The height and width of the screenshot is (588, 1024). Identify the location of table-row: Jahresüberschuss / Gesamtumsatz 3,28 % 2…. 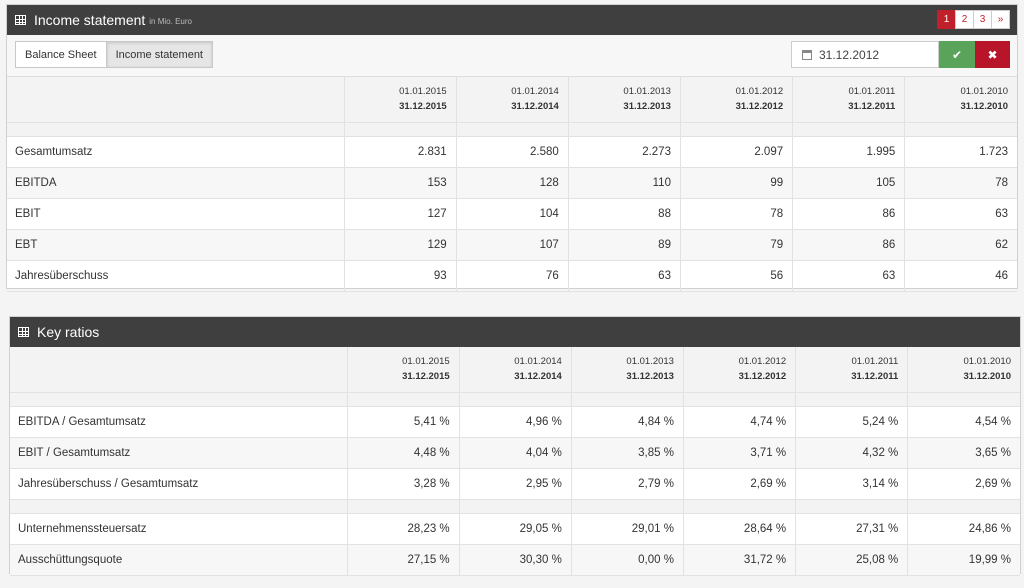
(515, 484).